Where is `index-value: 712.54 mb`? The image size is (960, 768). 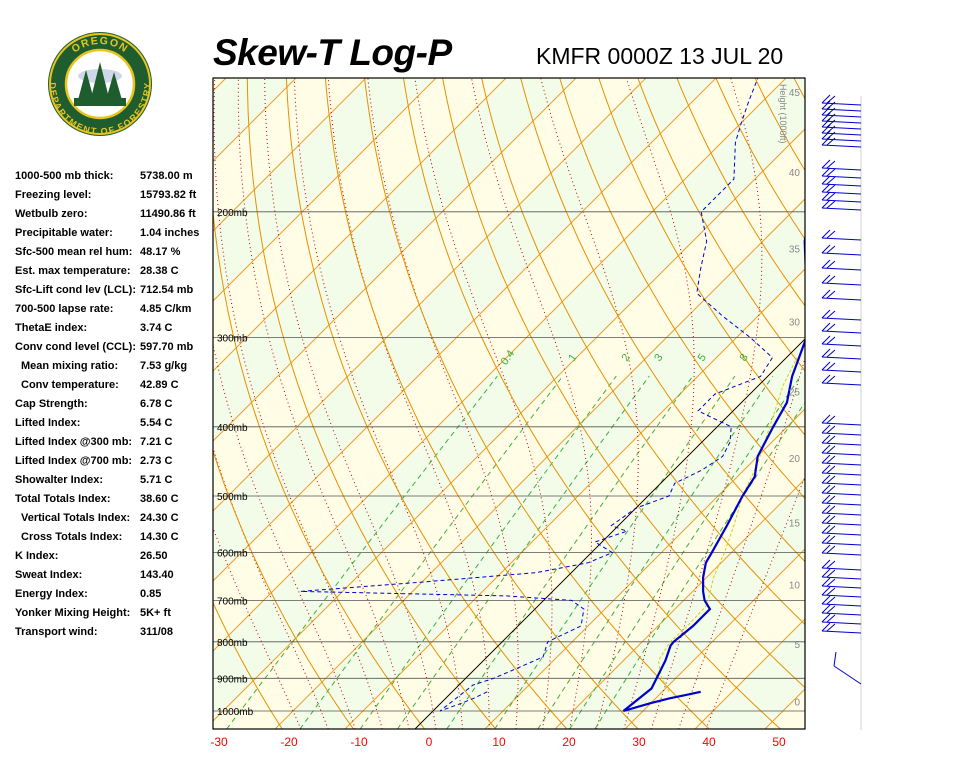
index-value: 712.54 mb is located at coordinates (167, 290).